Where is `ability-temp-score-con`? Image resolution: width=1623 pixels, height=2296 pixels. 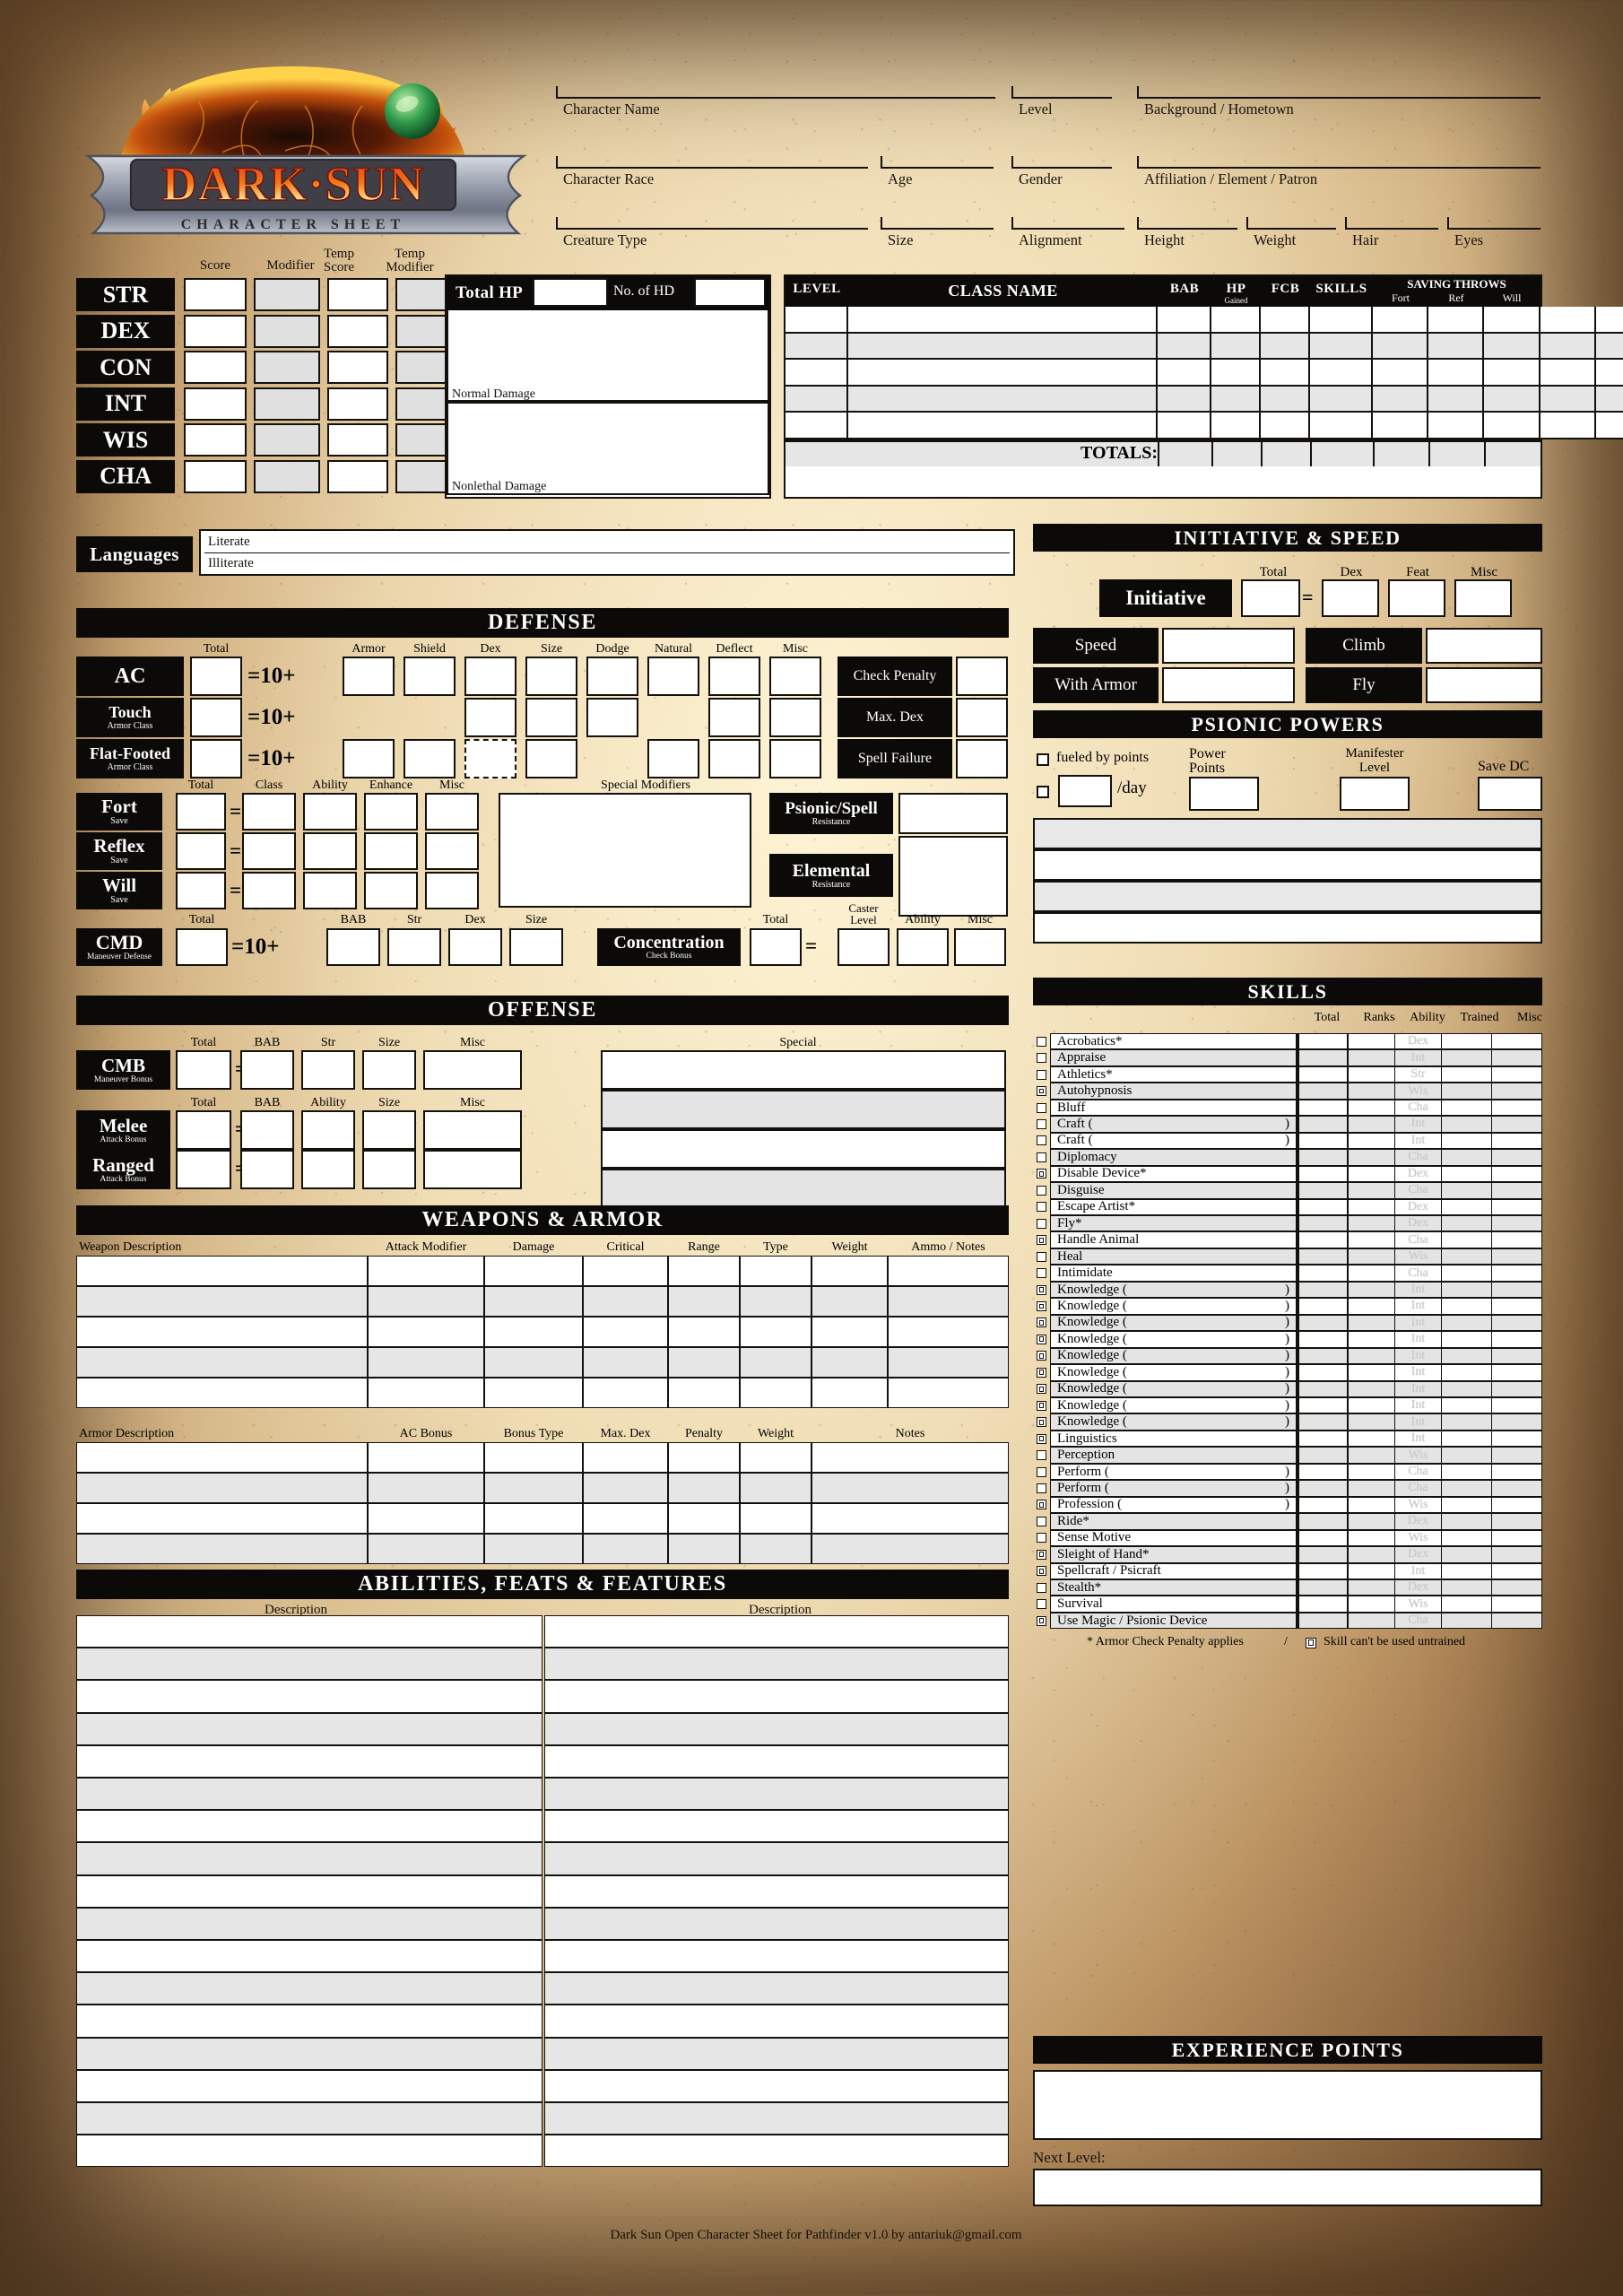
ability-temp-score-con is located at coordinates (357, 367).